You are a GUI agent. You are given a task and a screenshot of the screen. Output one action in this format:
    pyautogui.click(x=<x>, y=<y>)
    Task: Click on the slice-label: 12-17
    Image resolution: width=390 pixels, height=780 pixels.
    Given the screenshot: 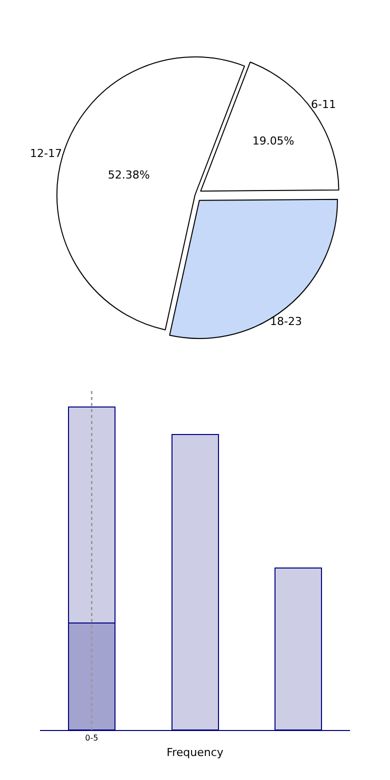 What is the action you would take?
    pyautogui.click(x=46, y=153)
    